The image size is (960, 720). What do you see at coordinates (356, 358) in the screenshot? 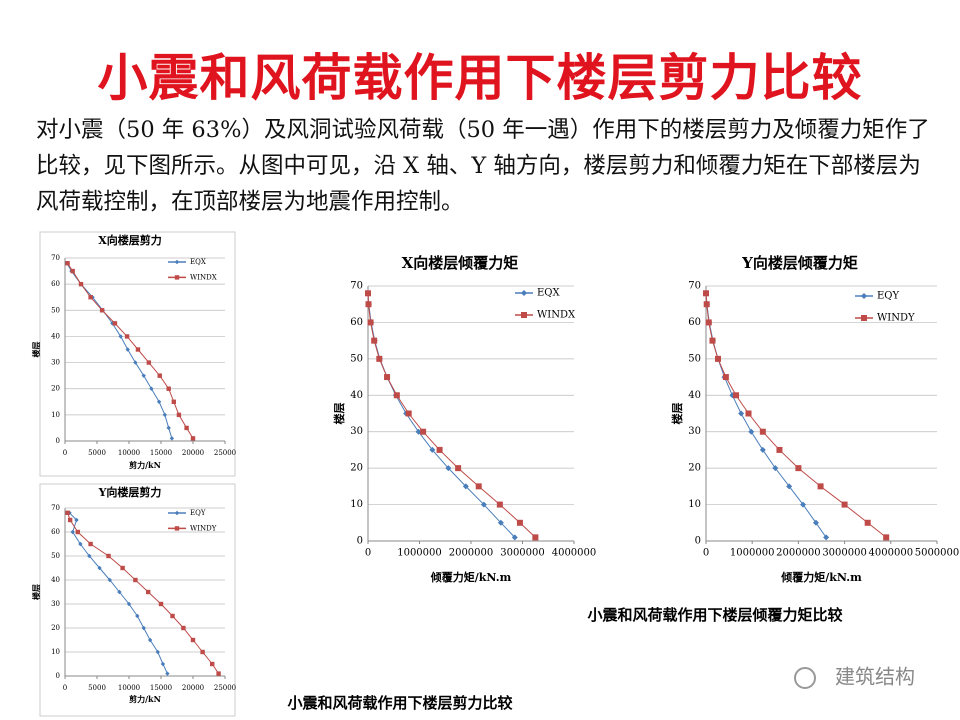
I see `y-tick-label: 50` at bounding box center [356, 358].